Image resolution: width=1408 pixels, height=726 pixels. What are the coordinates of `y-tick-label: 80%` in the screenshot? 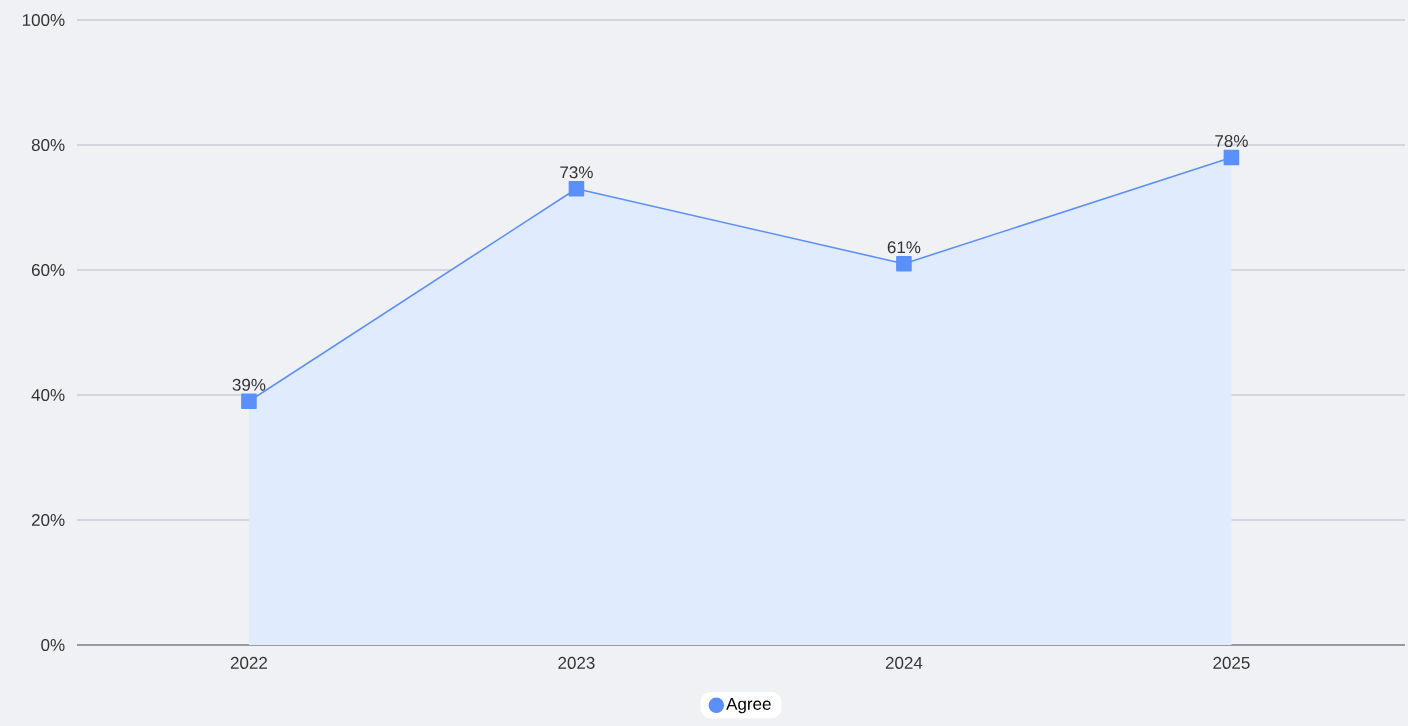 It's located at (48, 145).